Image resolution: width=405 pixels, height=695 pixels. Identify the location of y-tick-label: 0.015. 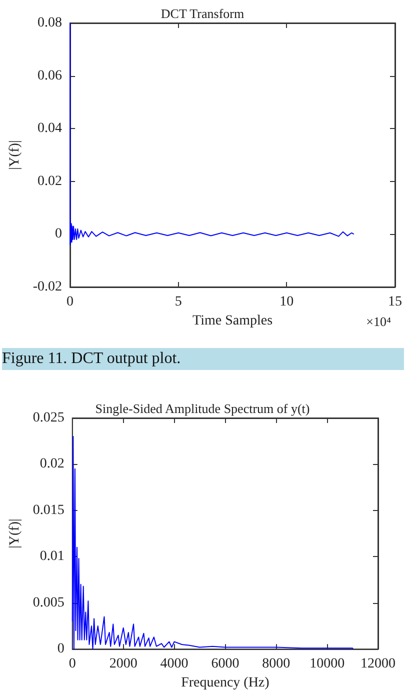
(48, 510).